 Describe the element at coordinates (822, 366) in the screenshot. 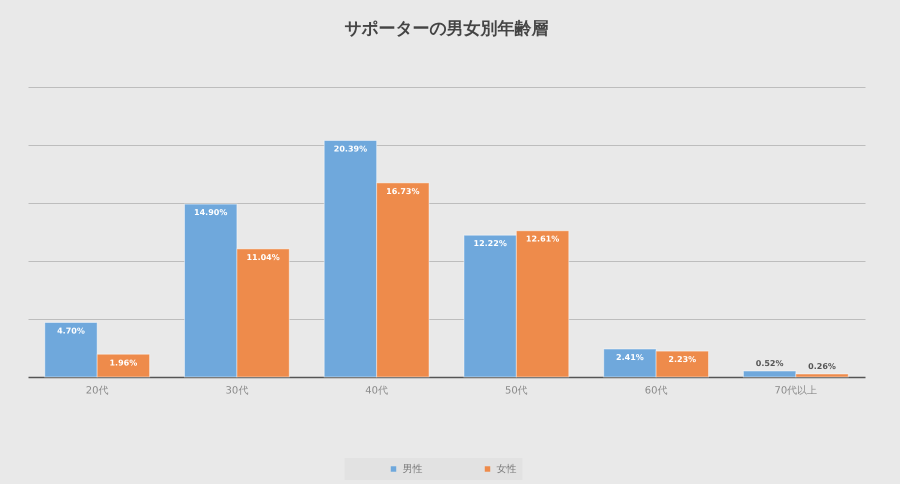

I see `data-label: 0.26%` at that location.